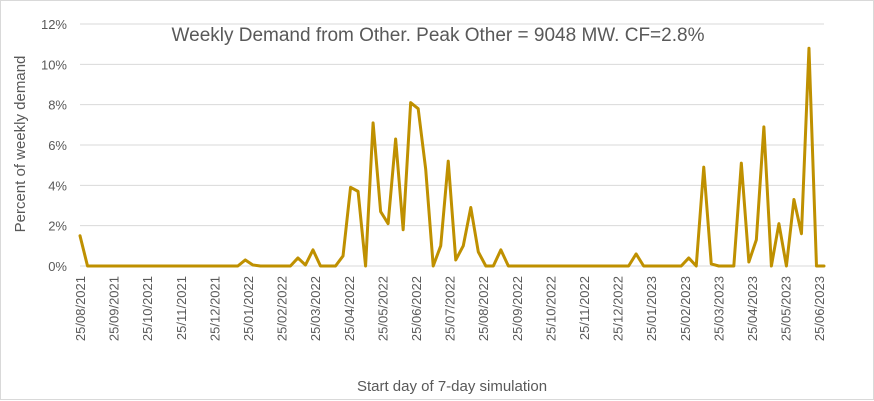  Describe the element at coordinates (147, 308) in the screenshot. I see `x-tick-label: 25/10/2021` at that location.